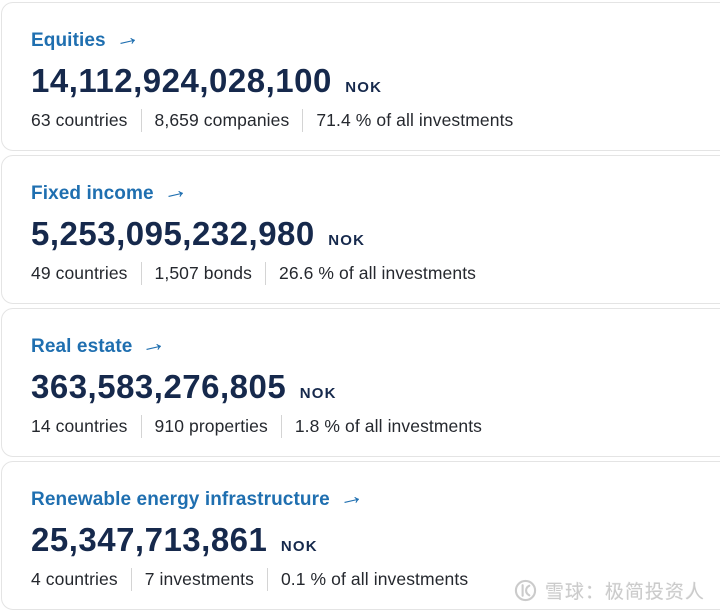 The height and width of the screenshot is (616, 720). I want to click on card-title: Real estate, so click(82, 346).